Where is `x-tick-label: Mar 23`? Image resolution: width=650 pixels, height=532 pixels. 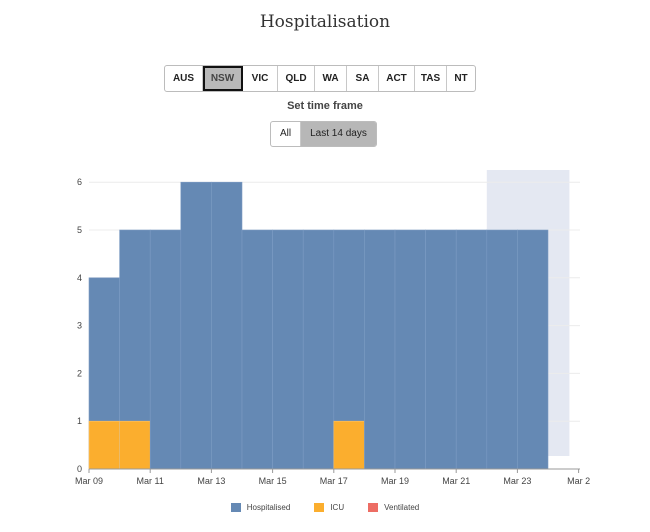 x-tick-label: Mar 23 is located at coordinates (517, 481).